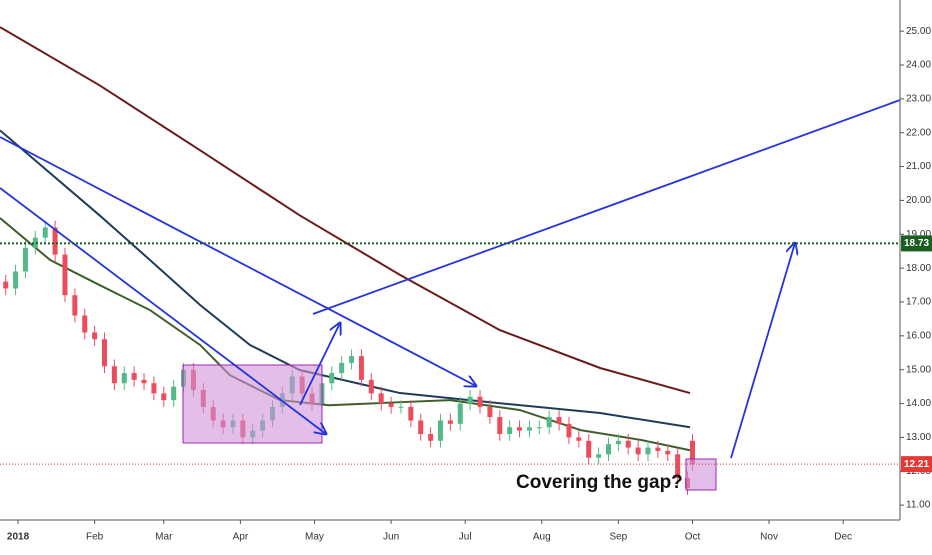 The height and width of the screenshot is (555, 932). What do you see at coordinates (918, 132) in the screenshot?
I see `y-tick-label: 22.00` at bounding box center [918, 132].